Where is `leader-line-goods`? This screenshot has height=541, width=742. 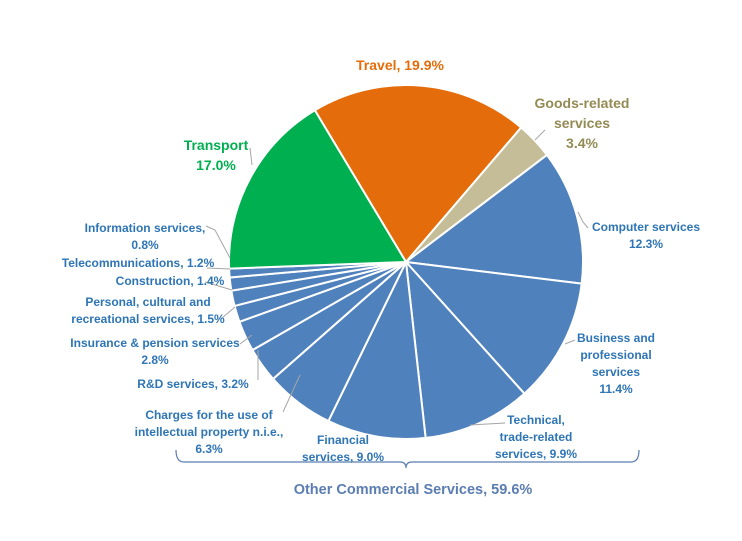
leader-line-goods is located at coordinates (540, 135).